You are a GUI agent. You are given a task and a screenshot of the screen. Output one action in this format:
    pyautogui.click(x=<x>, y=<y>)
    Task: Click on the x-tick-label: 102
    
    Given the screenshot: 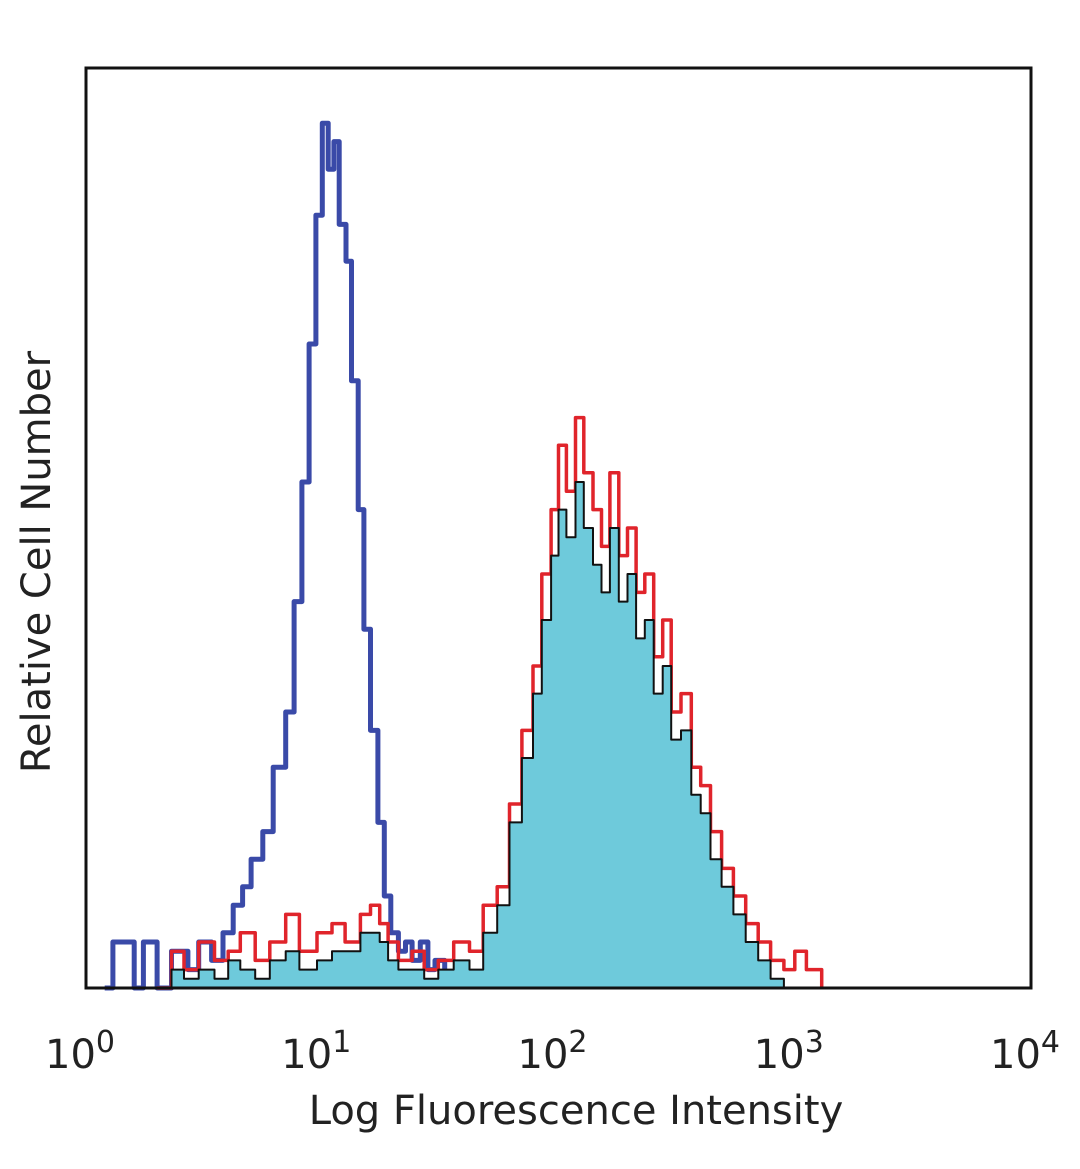 What is the action you would take?
    pyautogui.click(x=553, y=1051)
    